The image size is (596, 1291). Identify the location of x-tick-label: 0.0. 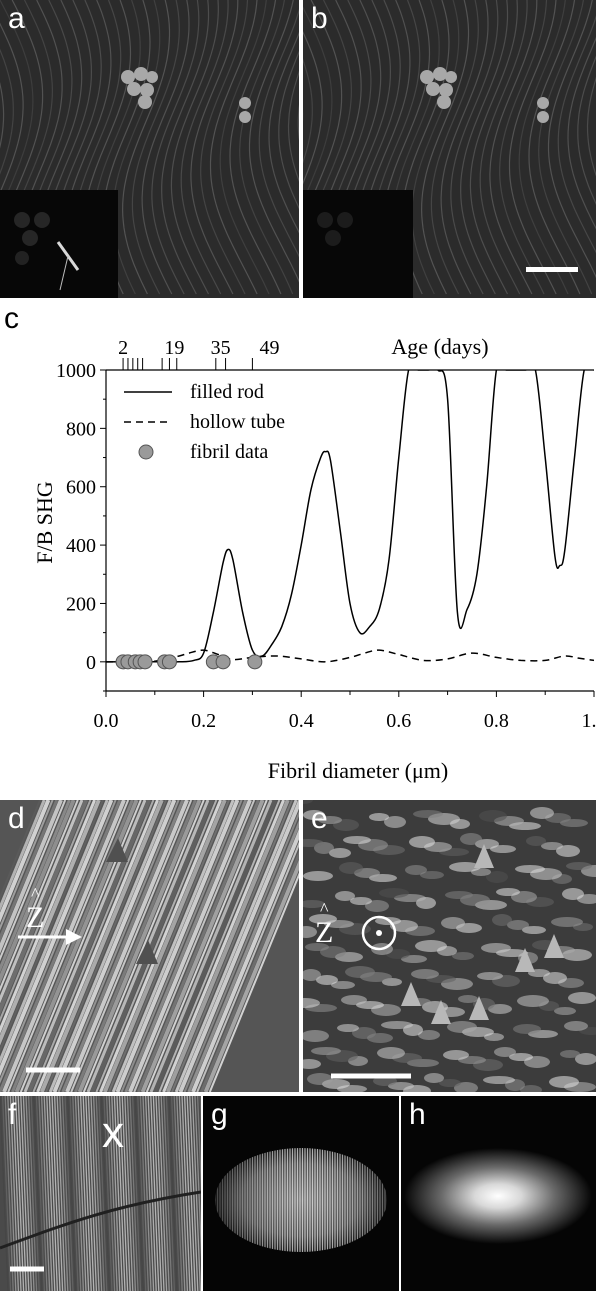
(106, 721).